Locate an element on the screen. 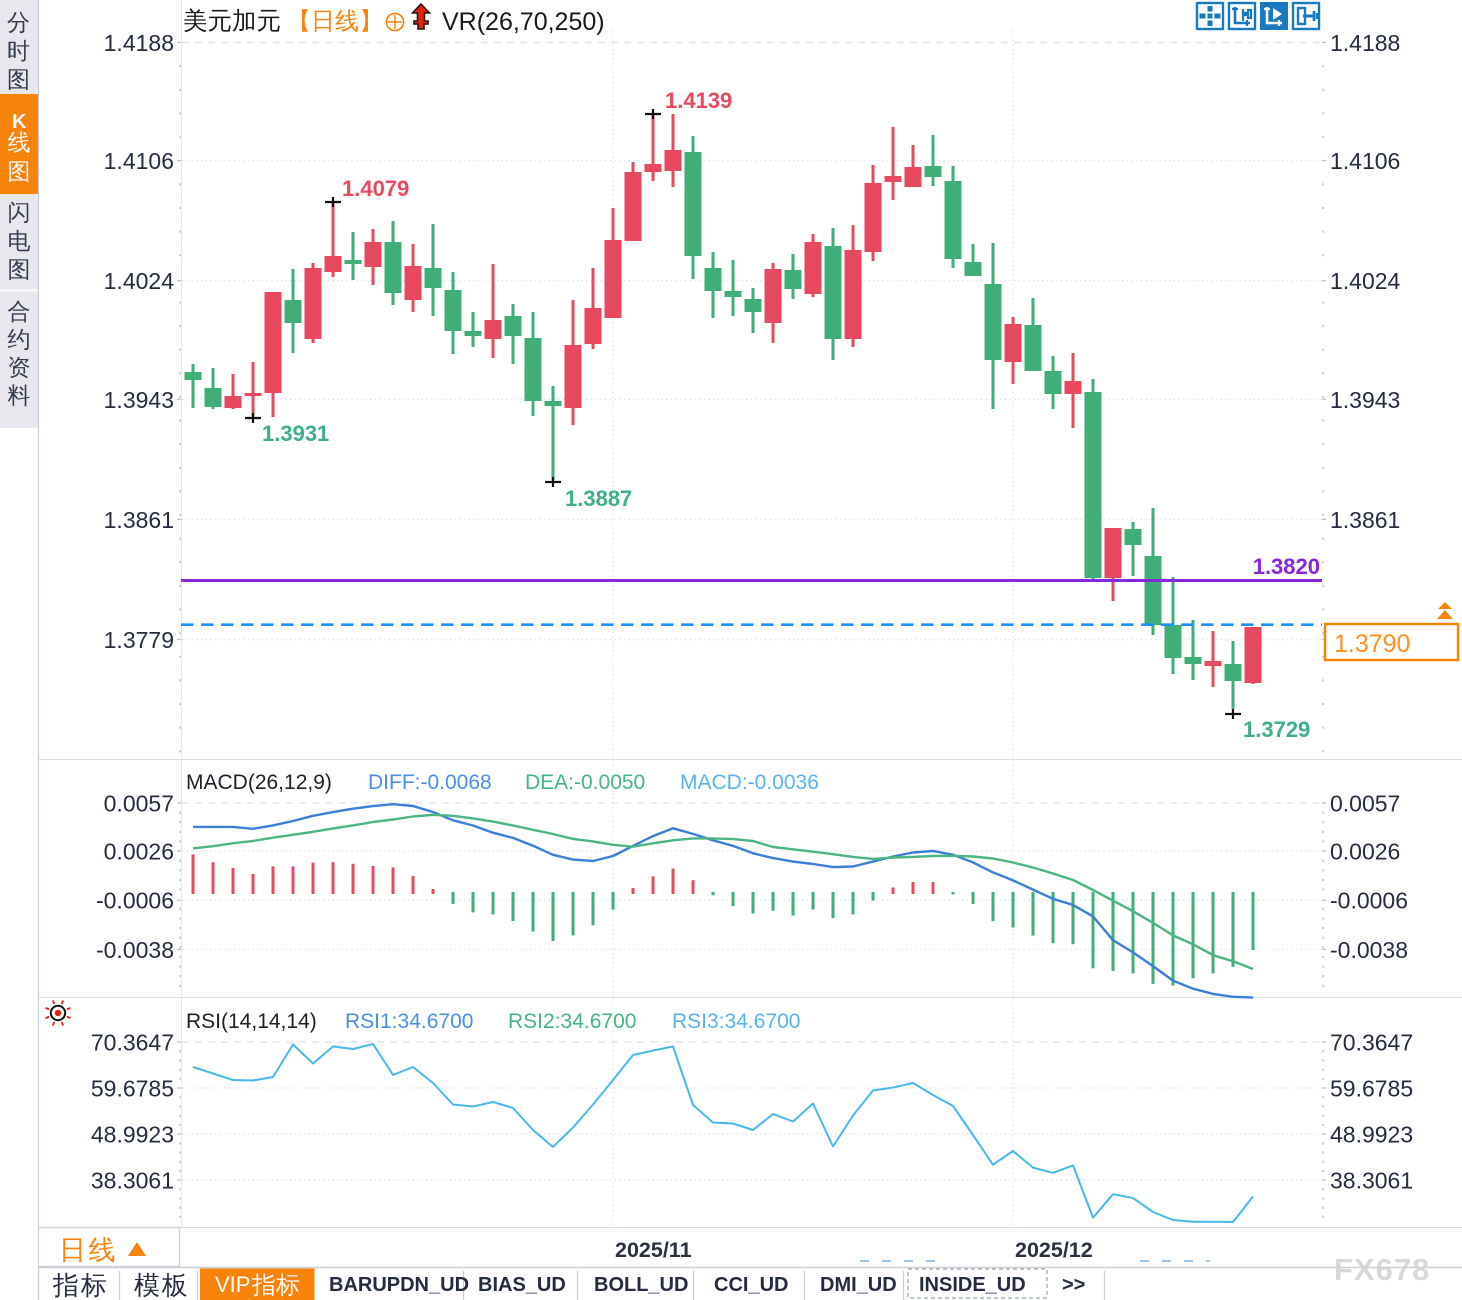  svg-text: 1.4139 is located at coordinates (698, 100).